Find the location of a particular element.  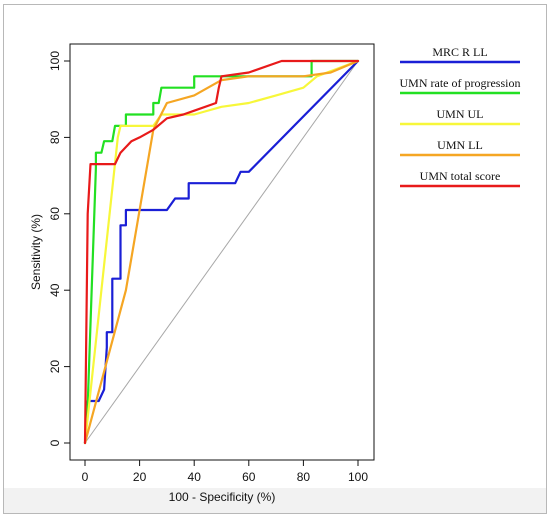

legend-label-umn-ll: UMN LL is located at coordinates (460, 145).